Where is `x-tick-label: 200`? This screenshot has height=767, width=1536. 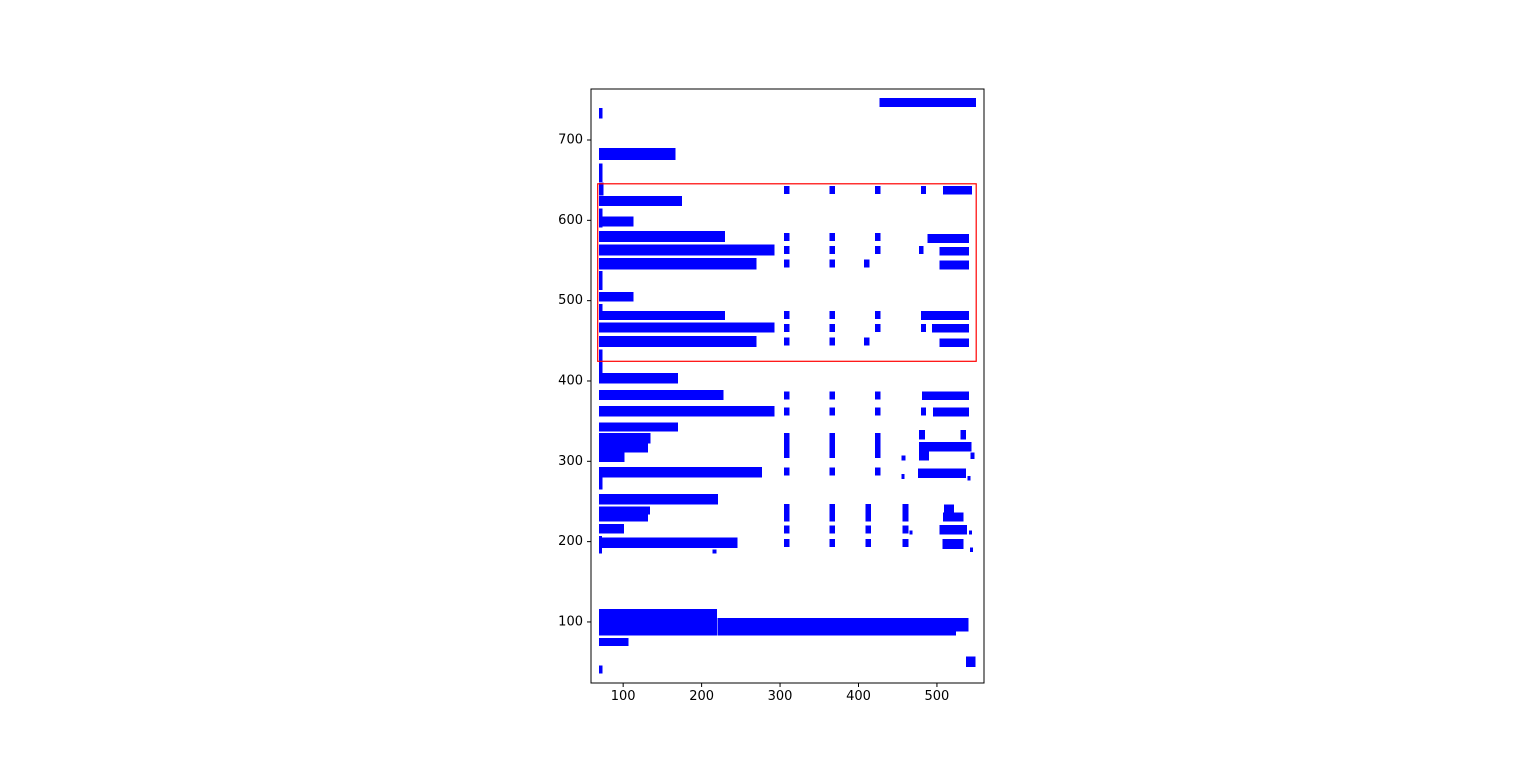
x-tick-label: 200 is located at coordinates (701, 696).